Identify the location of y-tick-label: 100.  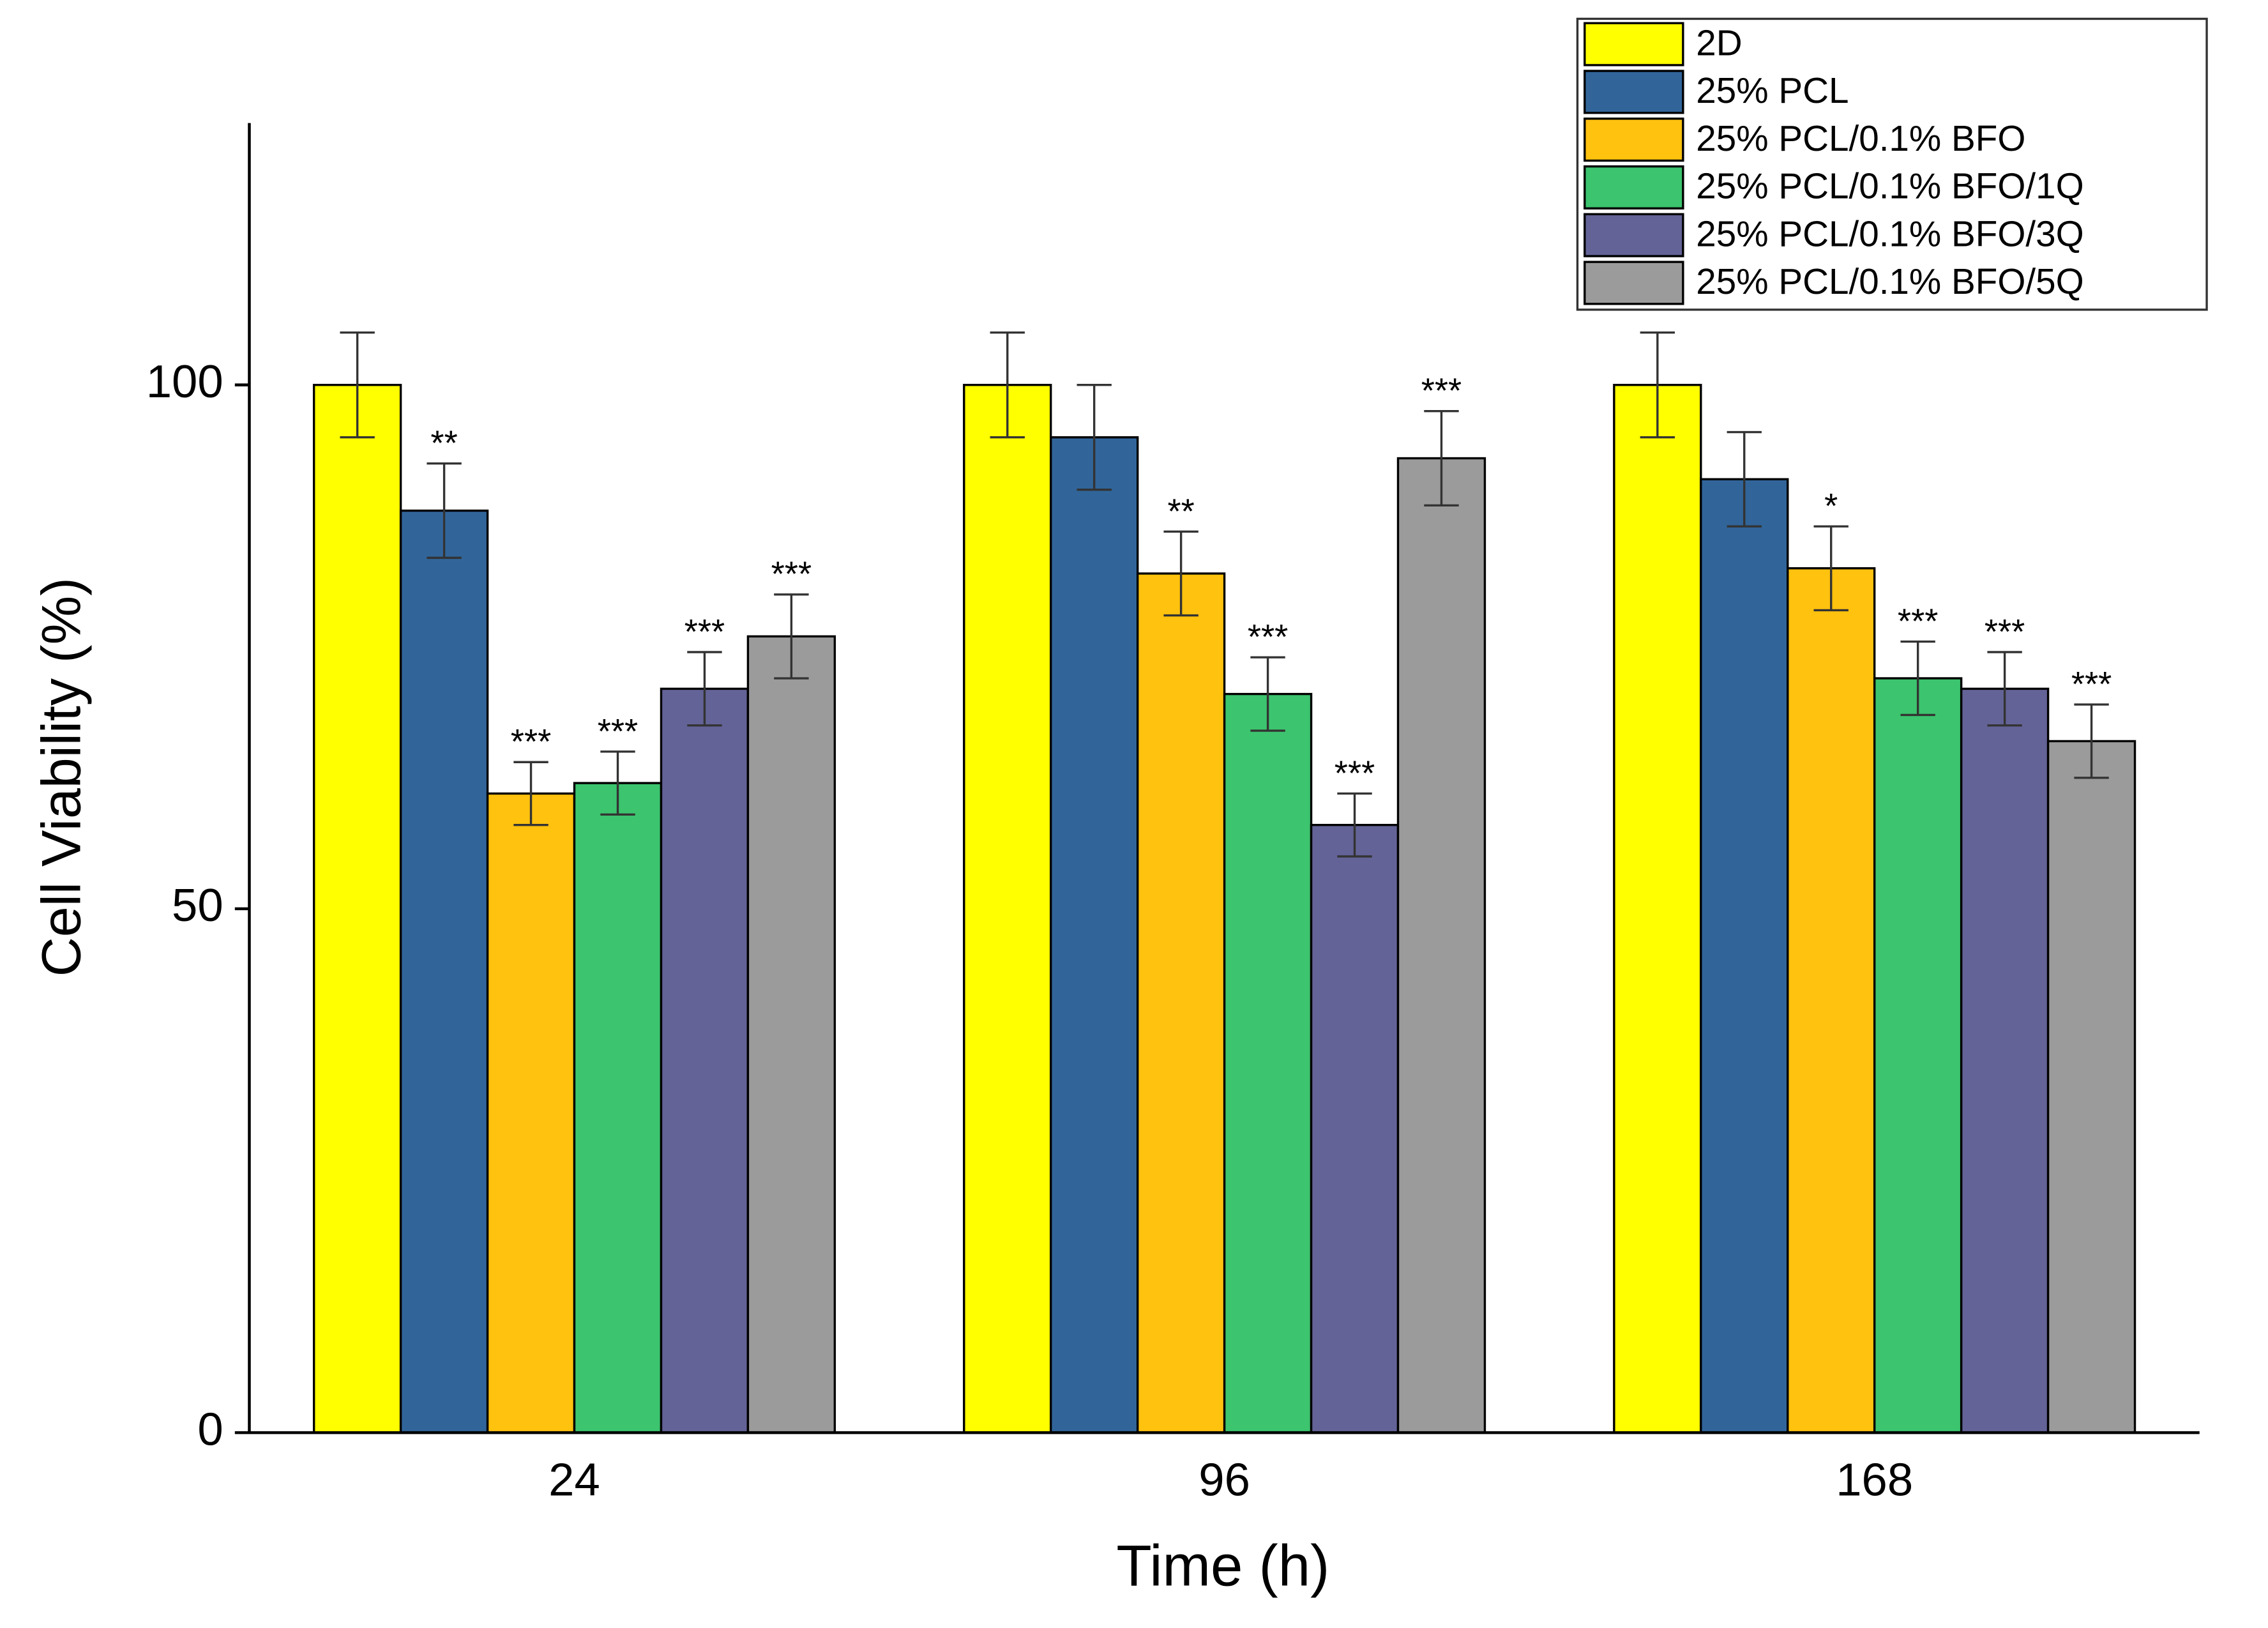
(184, 382).